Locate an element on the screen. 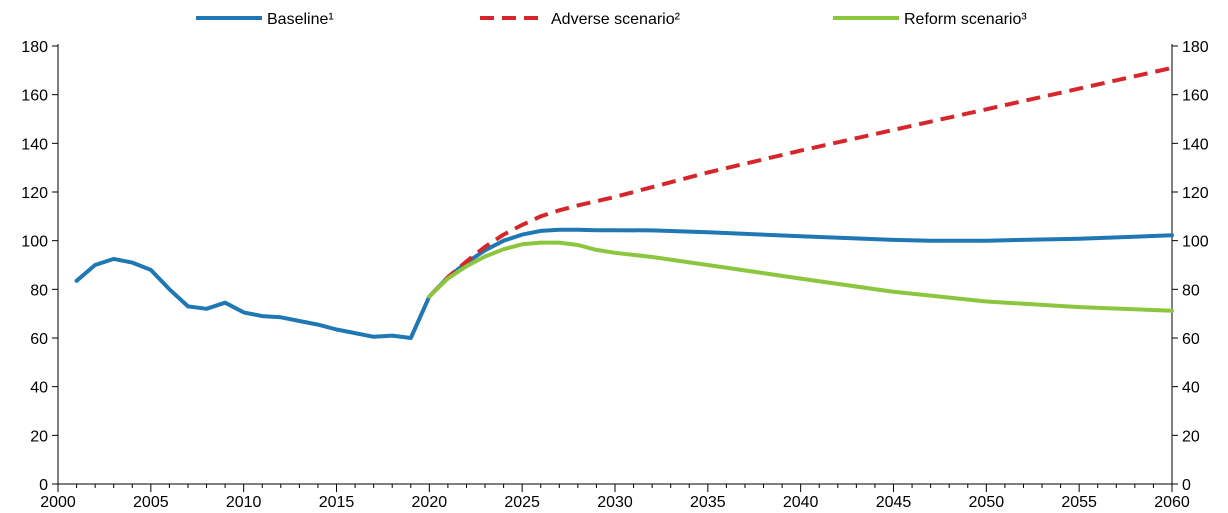  y-tick-label-left: 60 is located at coordinates (39, 339).